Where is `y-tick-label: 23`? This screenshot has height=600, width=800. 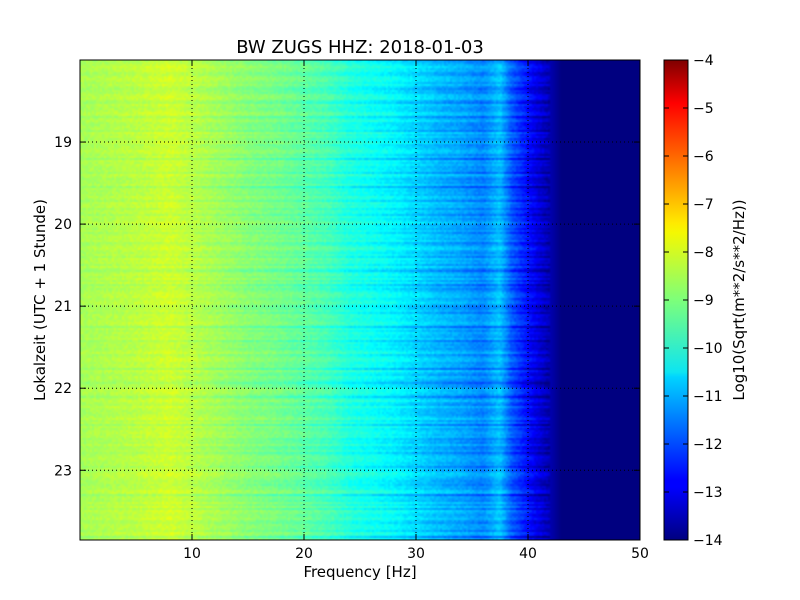
y-tick-label: 23 is located at coordinates (63, 471).